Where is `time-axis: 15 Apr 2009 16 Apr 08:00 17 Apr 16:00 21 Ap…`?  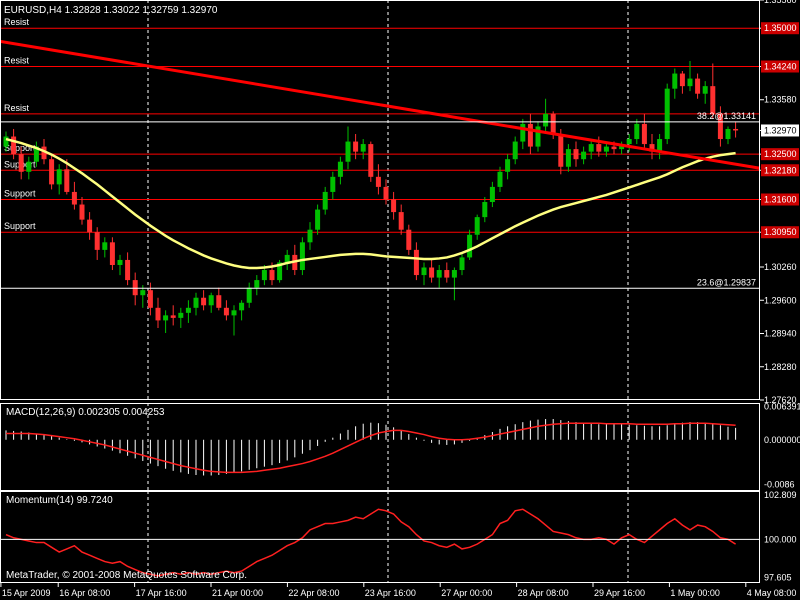
time-axis: 15 Apr 2009 16 Apr 08:00 17 Apr 16:00 21 Ap… is located at coordinates (400, 590).